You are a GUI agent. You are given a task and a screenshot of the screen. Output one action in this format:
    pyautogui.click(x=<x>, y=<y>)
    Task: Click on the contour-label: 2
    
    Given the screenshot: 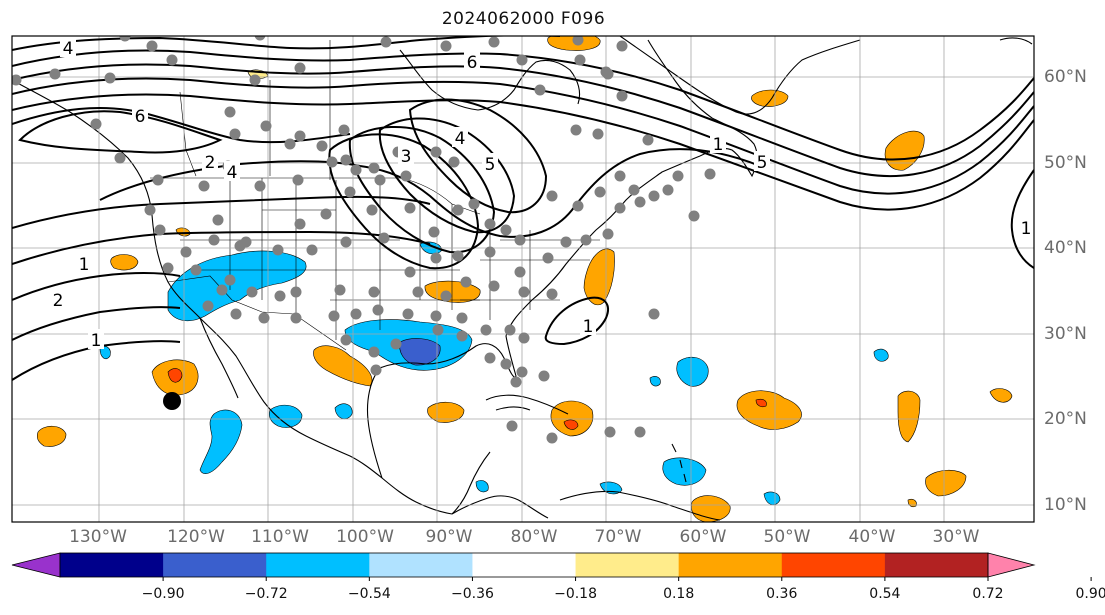 What is the action you would take?
    pyautogui.click(x=210, y=163)
    